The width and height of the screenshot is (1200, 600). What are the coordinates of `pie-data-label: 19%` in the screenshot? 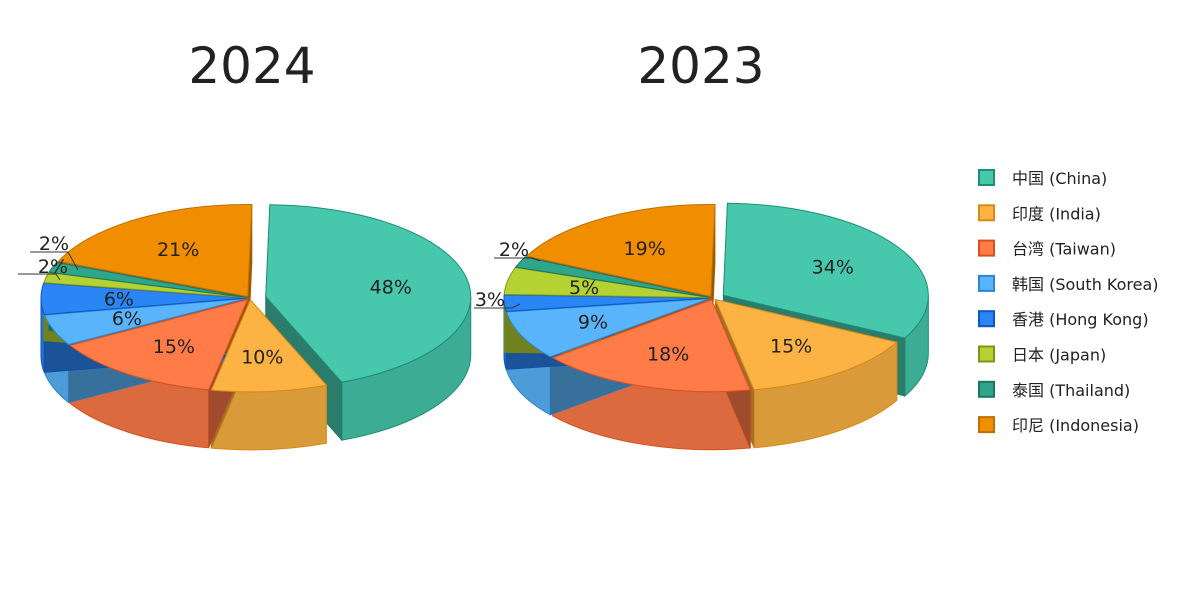 It's located at (645, 249).